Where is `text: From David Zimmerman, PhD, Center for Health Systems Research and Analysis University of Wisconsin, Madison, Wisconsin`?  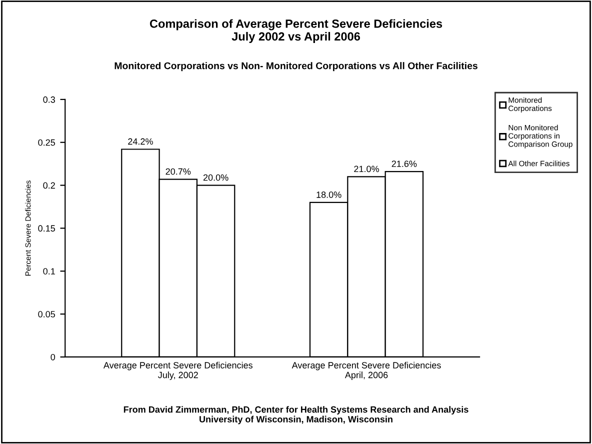
text: From David Zimmerman, PhD, Center for Health Systems Research and Analysis University of Wisconsin, Madison, Wisconsin is located at coordinates (296, 415).